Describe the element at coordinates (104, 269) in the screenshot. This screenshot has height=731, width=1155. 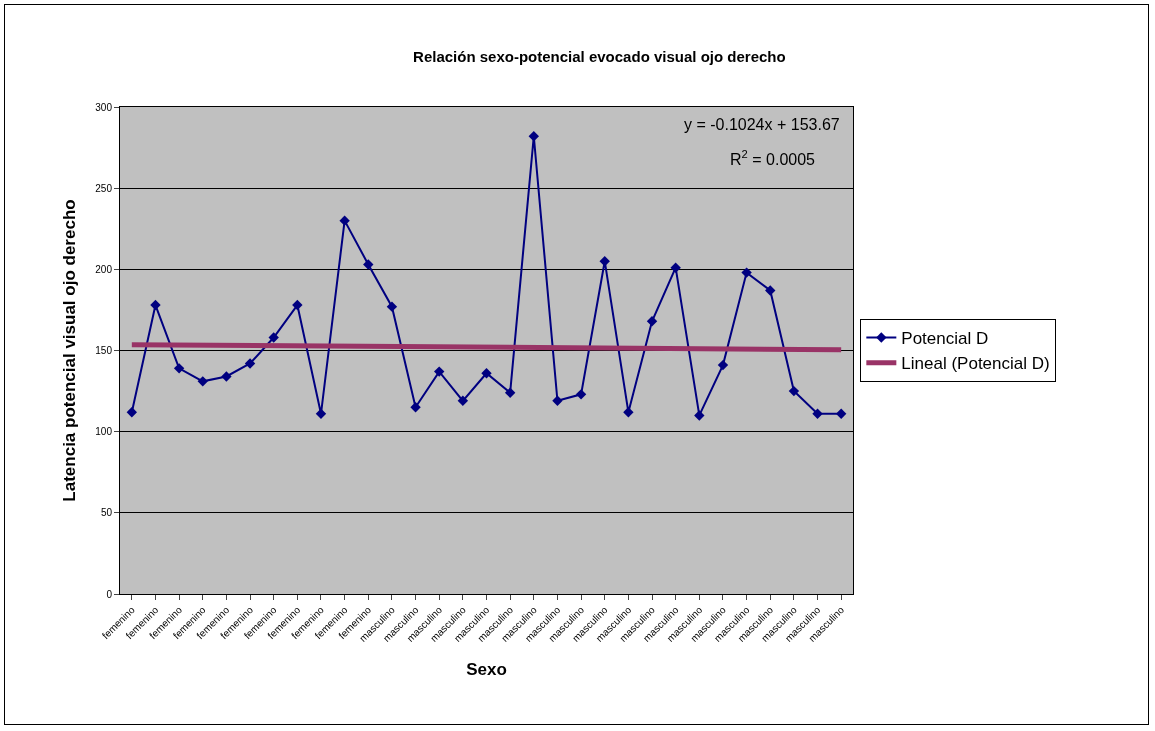
I see `y-tick-label: 200` at that location.